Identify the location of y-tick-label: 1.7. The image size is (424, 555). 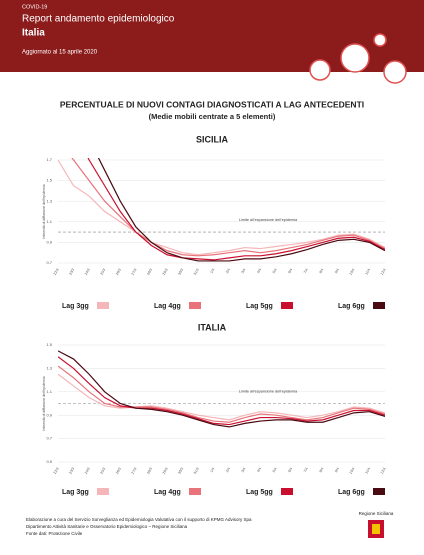
(49, 159).